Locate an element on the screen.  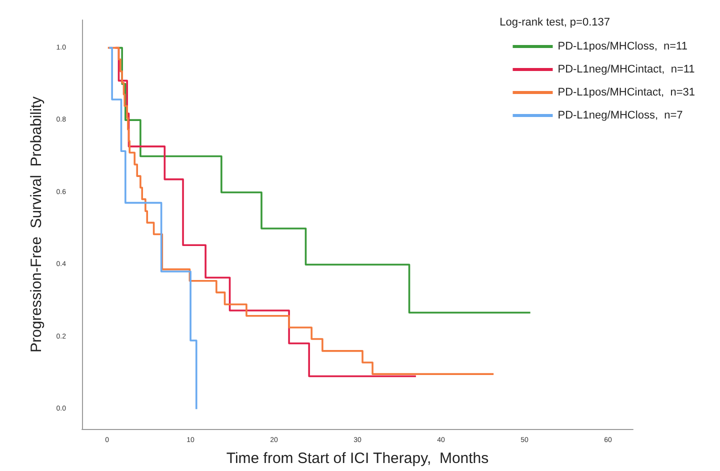
legend-label: PD-L1neg/MHCintact, n=11 is located at coordinates (626, 70).